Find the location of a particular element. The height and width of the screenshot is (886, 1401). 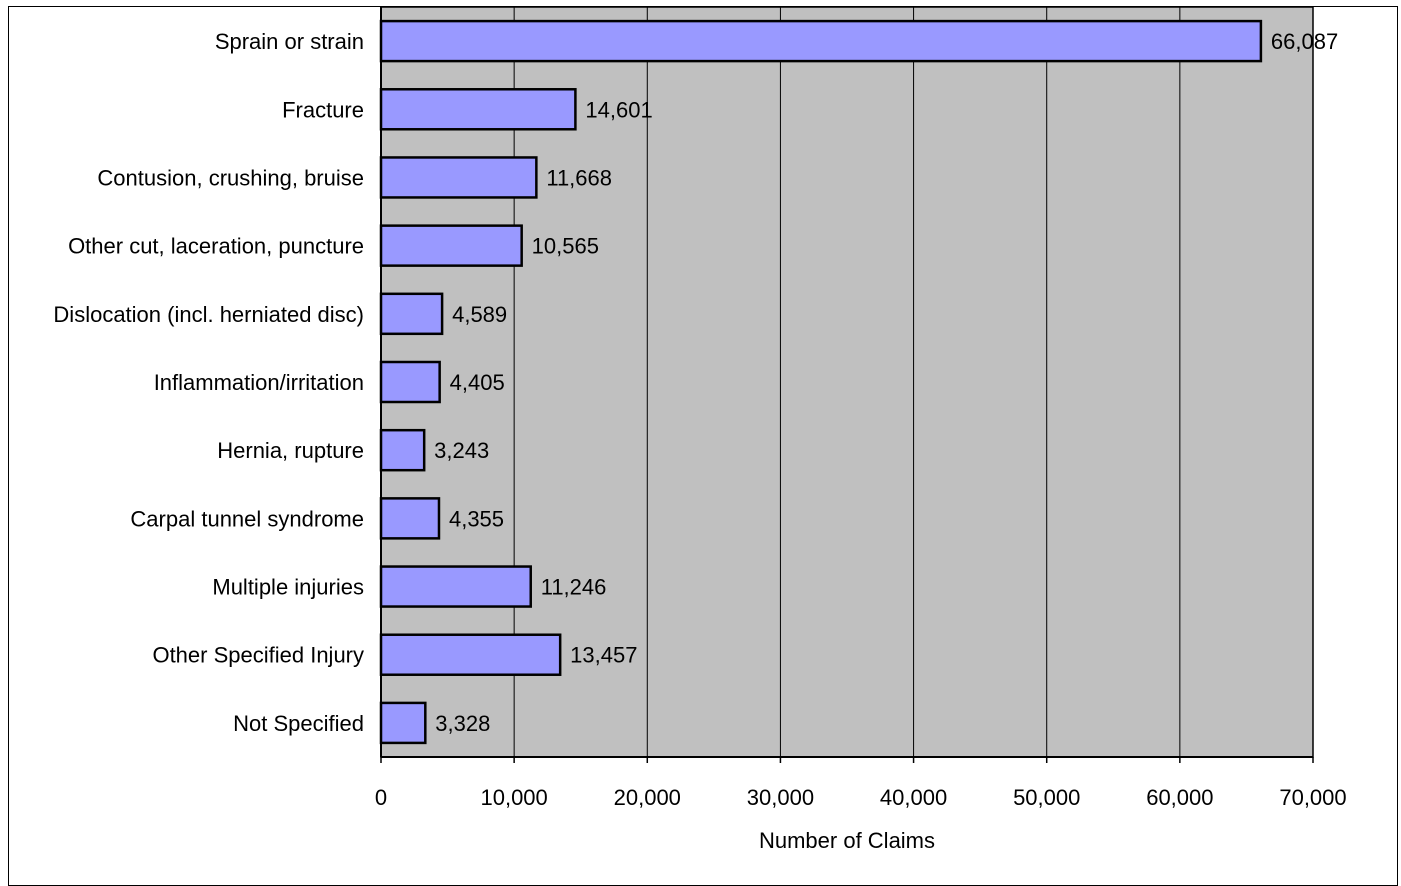

x-tick-label: 30,000 is located at coordinates (780, 797).